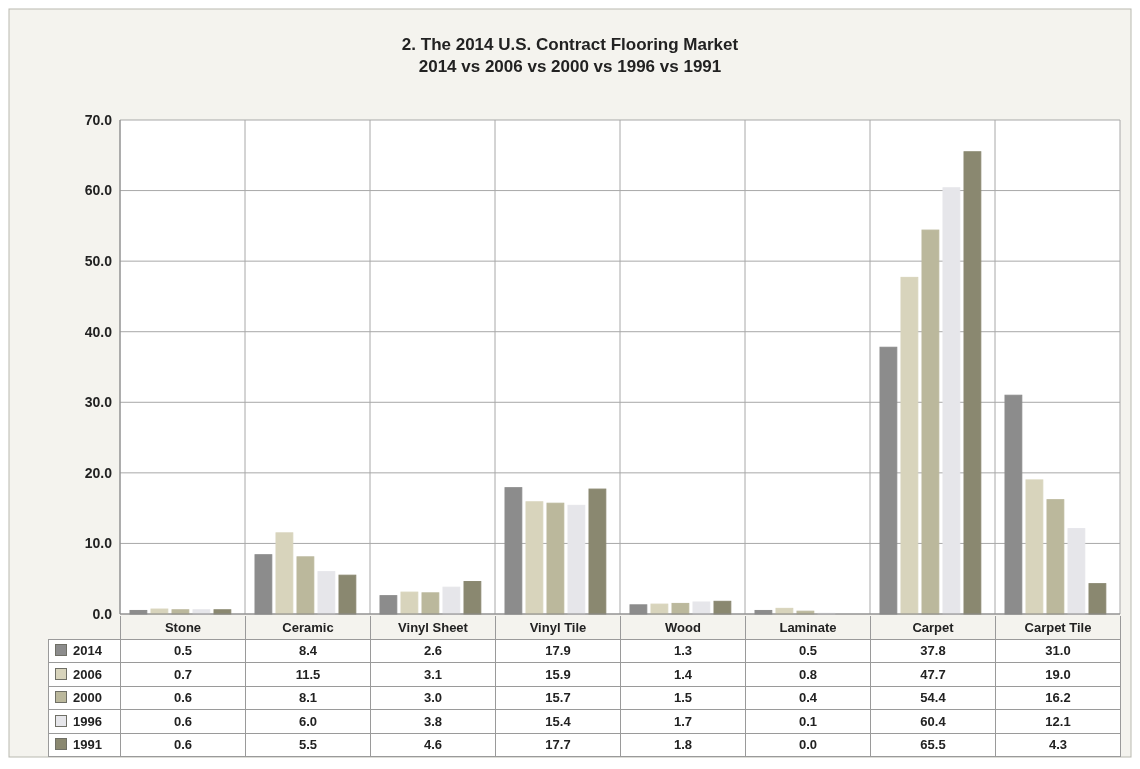 The image size is (1140, 769). Describe the element at coordinates (308, 674) in the screenshot. I see `data-label: 11.5` at that location.